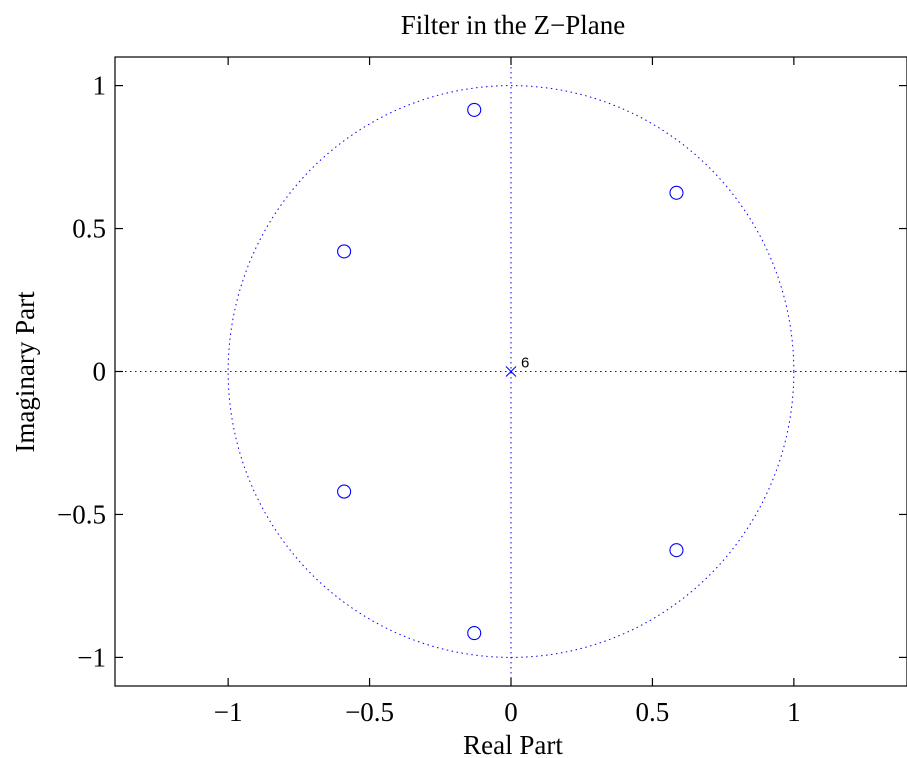  What do you see at coordinates (228, 712) in the screenshot?
I see `x-tick-label: −1` at bounding box center [228, 712].